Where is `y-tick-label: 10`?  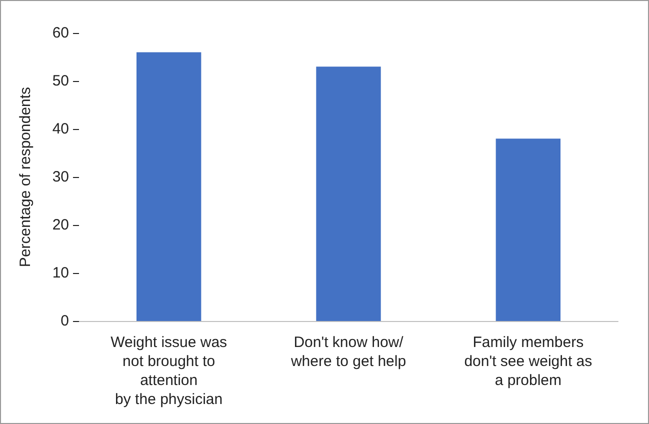 y-tick-label: 10 is located at coordinates (60, 273).